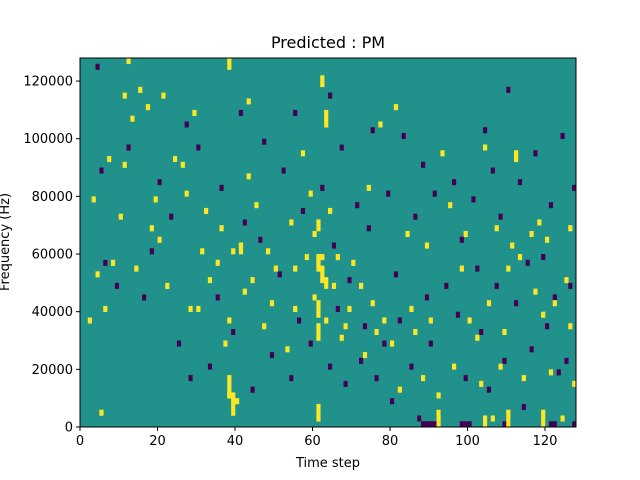 The image size is (640, 480). Describe the element at coordinates (80, 441) in the screenshot. I see `x-tick-label: 0` at that location.